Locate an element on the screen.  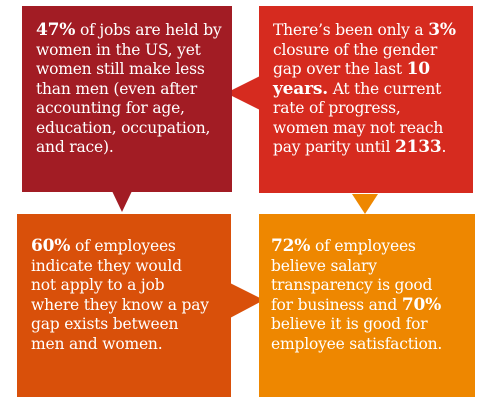
text-line: where they know a pay is located at coordinates (120, 304).